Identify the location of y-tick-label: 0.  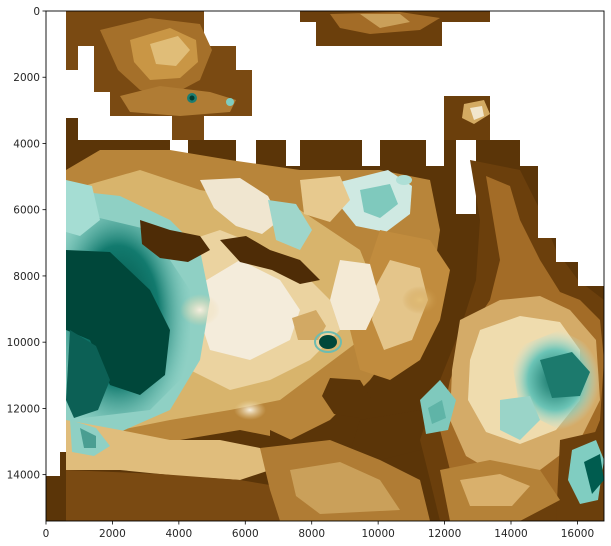
(36, 12).